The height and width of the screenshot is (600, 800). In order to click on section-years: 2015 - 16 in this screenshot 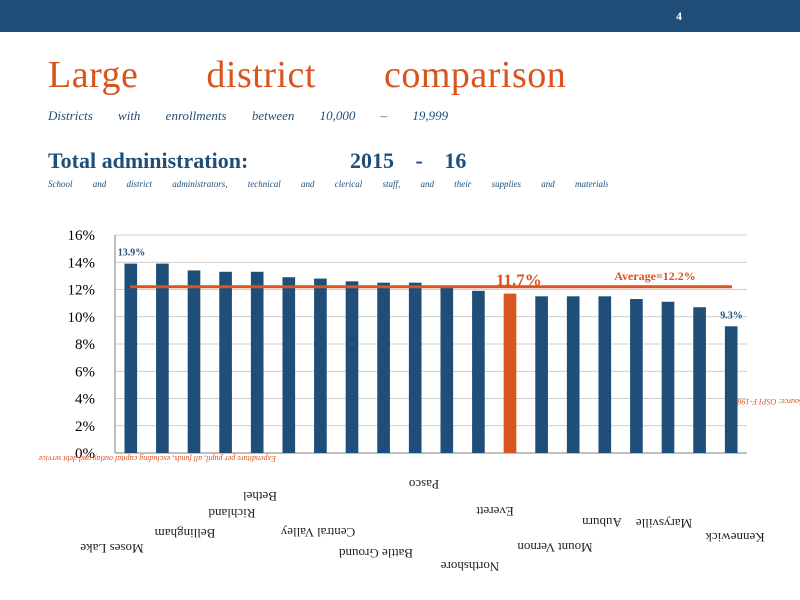, I will do `click(408, 160)`.